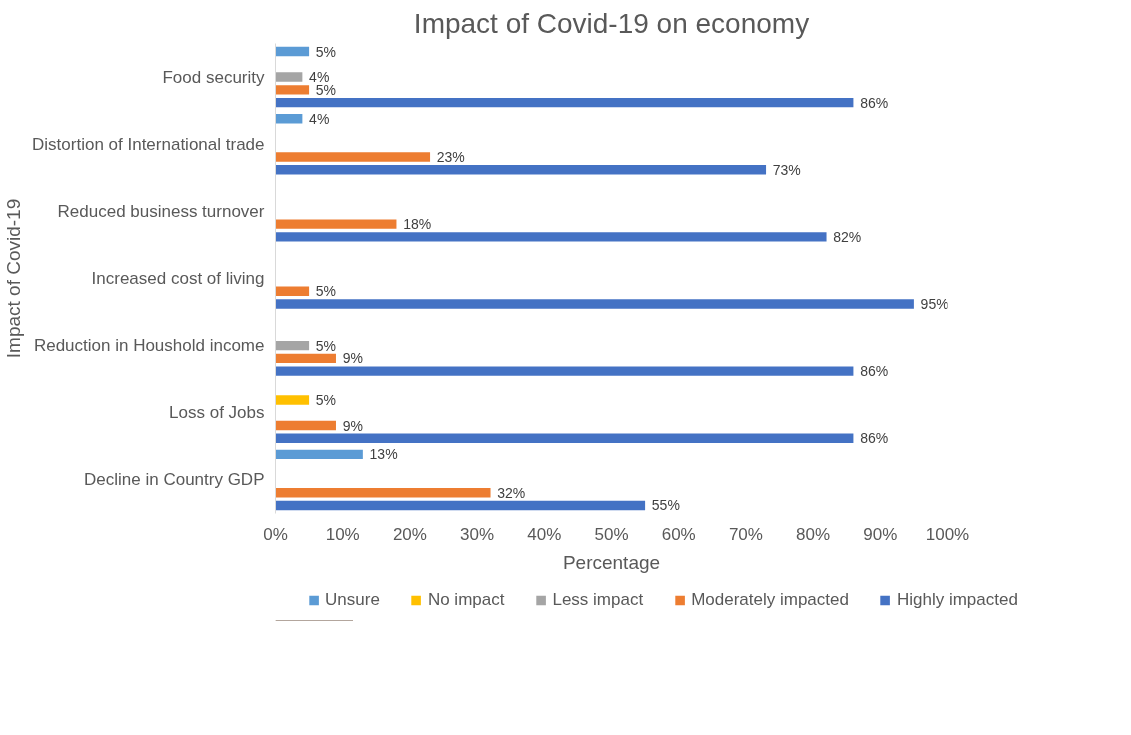  Describe the element at coordinates (174, 480) in the screenshot. I see `y-tick-label: Decline in Country GDP` at that location.